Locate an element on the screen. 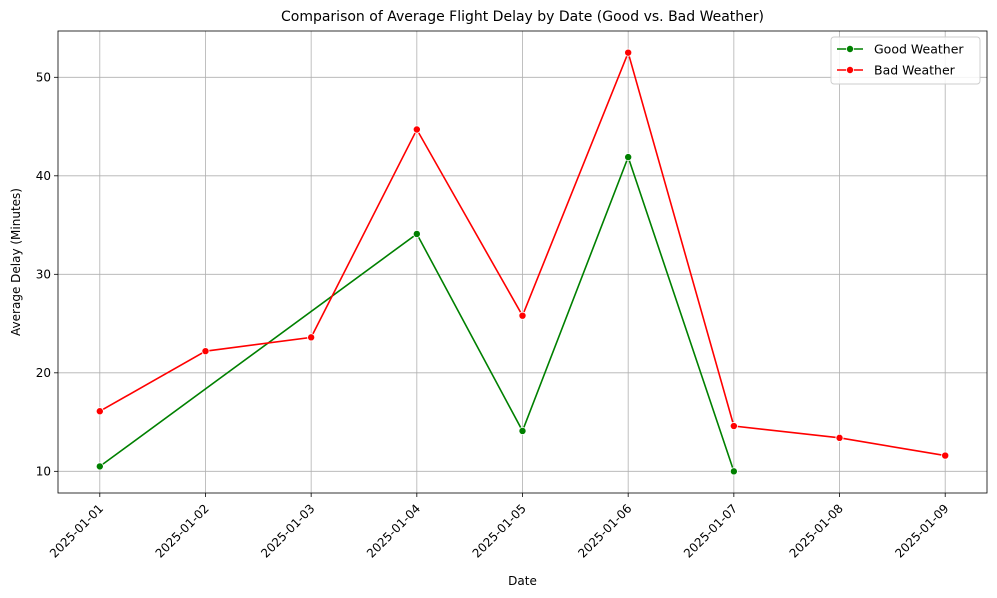  legend-box is located at coordinates (905, 60).